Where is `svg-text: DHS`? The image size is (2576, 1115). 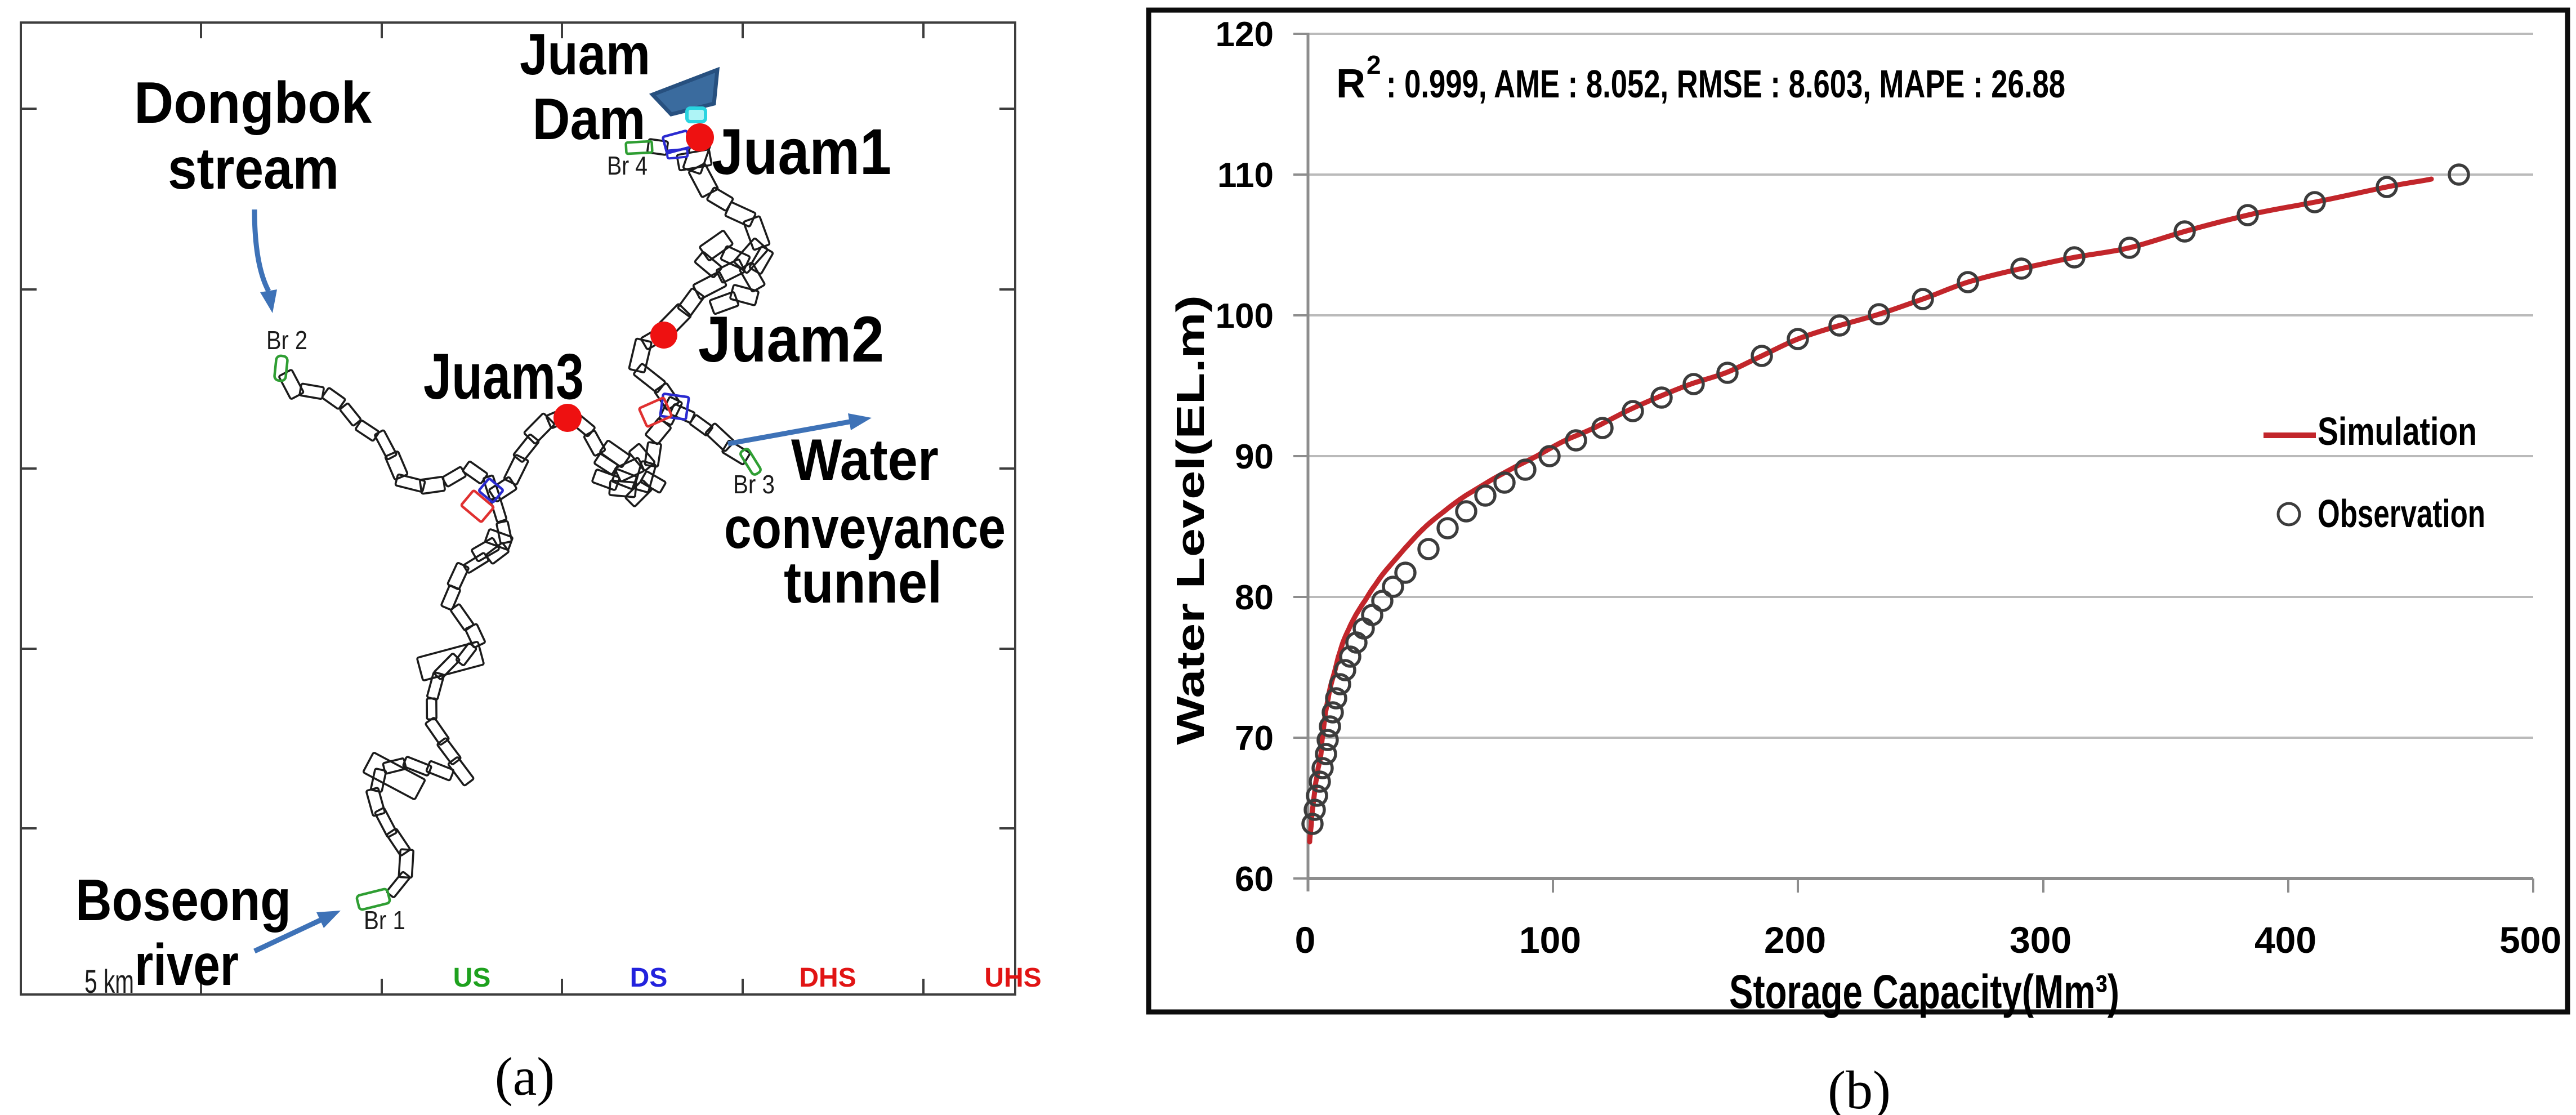
svg-text: DHS is located at coordinates (827, 978).